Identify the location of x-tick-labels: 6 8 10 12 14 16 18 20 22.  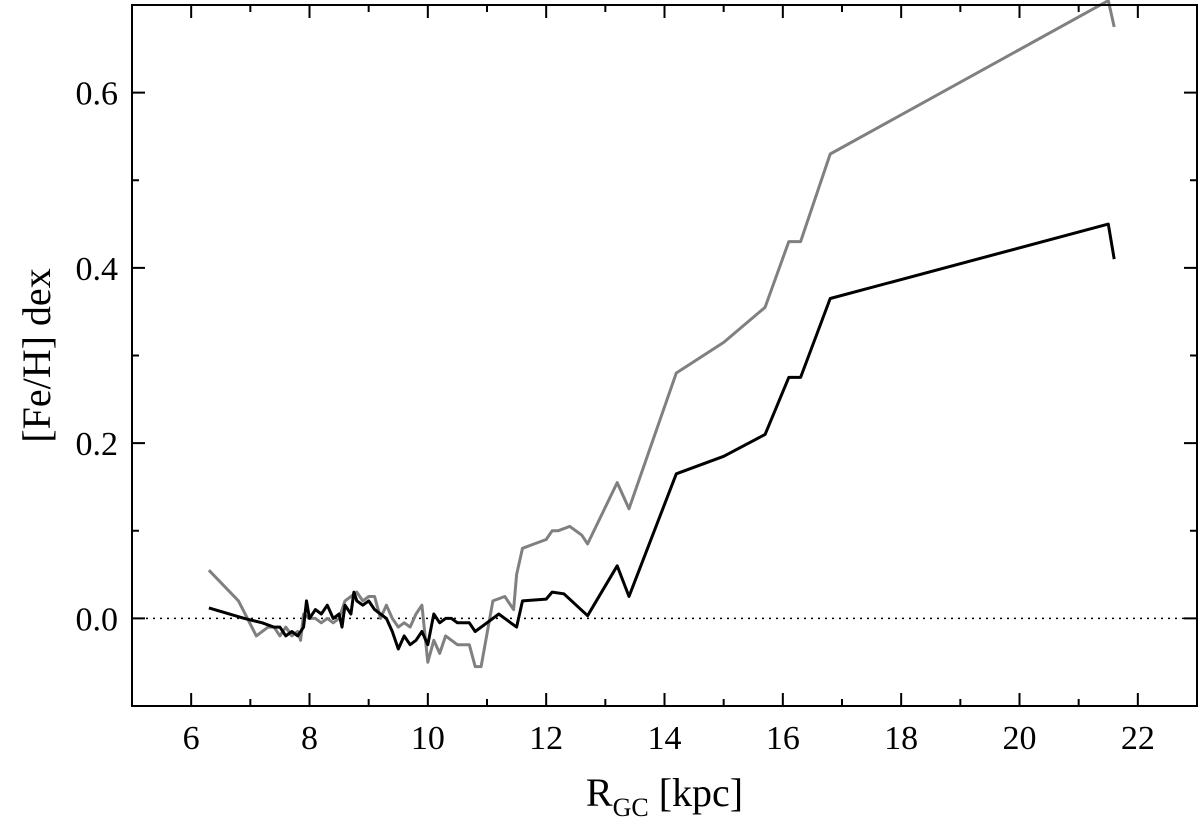
(669, 738).